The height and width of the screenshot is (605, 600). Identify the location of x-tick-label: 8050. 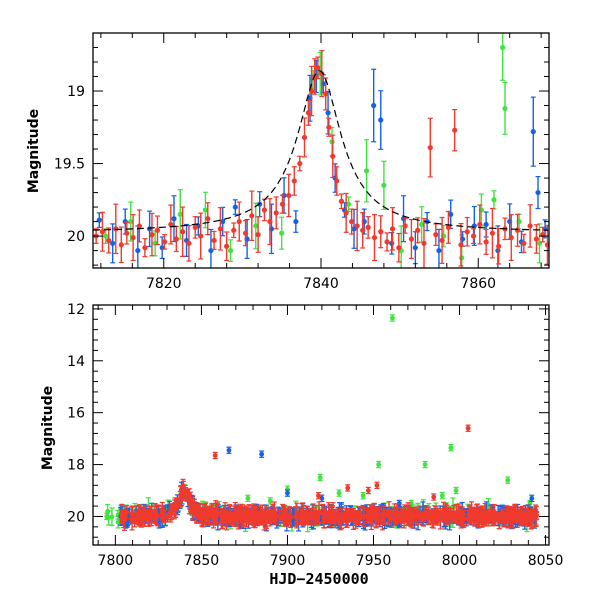
(546, 561).